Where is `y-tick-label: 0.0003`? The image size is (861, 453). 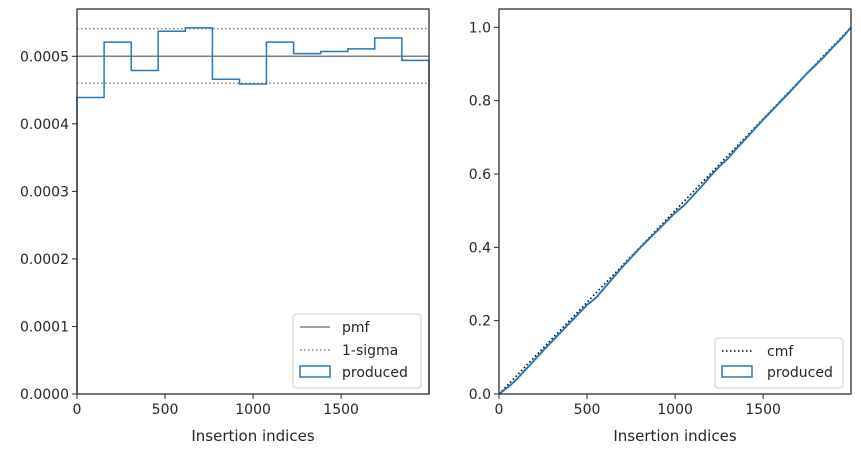 y-tick-label: 0.0003 is located at coordinates (44, 192).